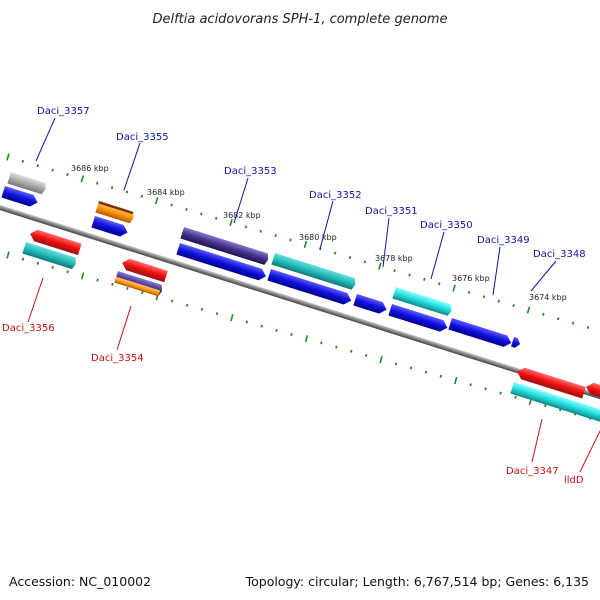  Describe the element at coordinates (28, 328) in the screenshot. I see `gene-label-daci-3356: Daci_3356` at that location.